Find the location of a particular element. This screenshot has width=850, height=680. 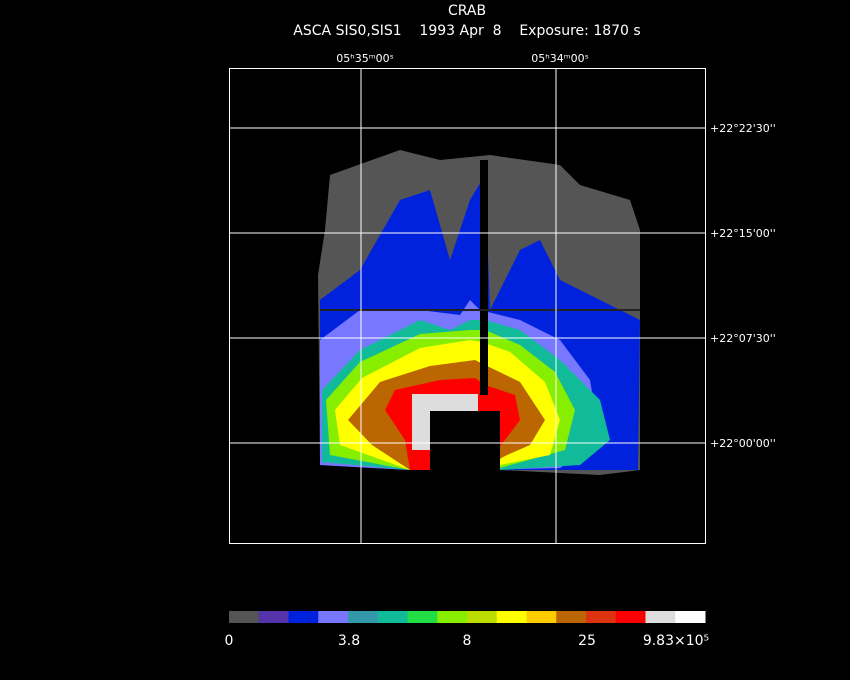

region-peak is located at coordinates (445, 422).